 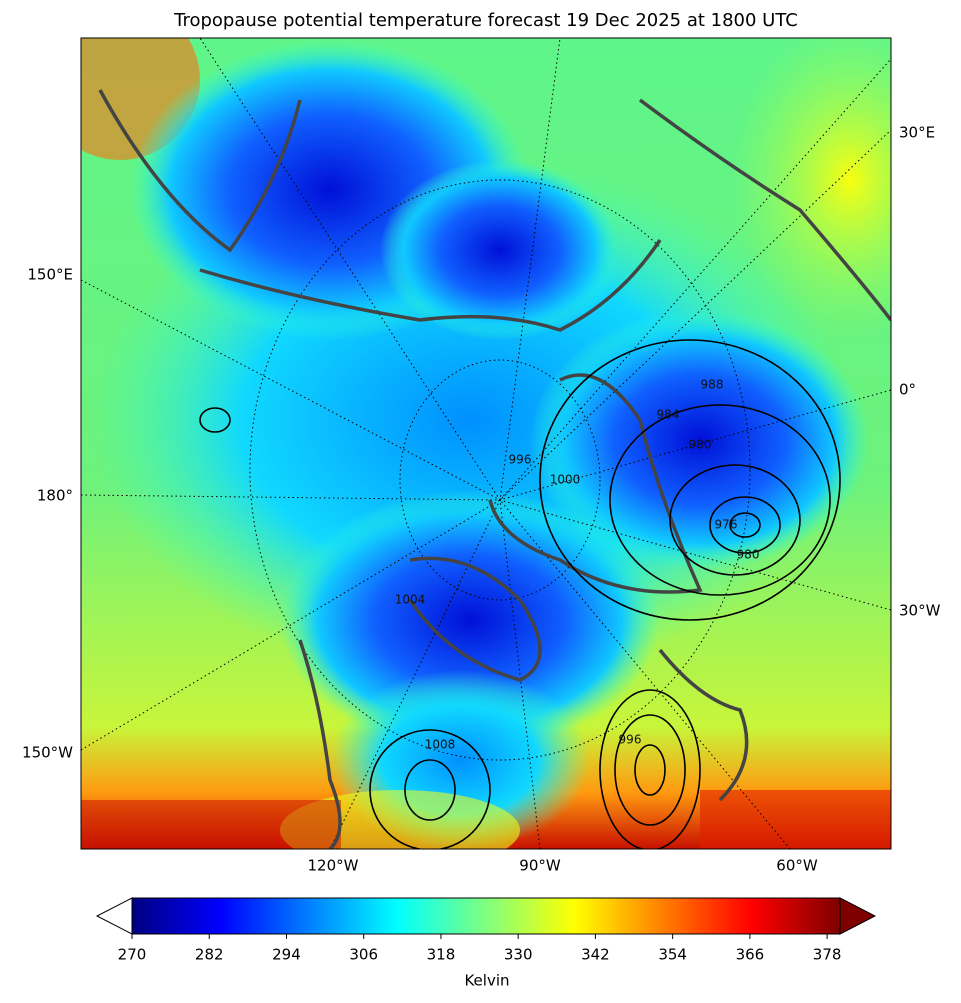 I want to click on lon-label: 90°W, so click(x=540, y=866).